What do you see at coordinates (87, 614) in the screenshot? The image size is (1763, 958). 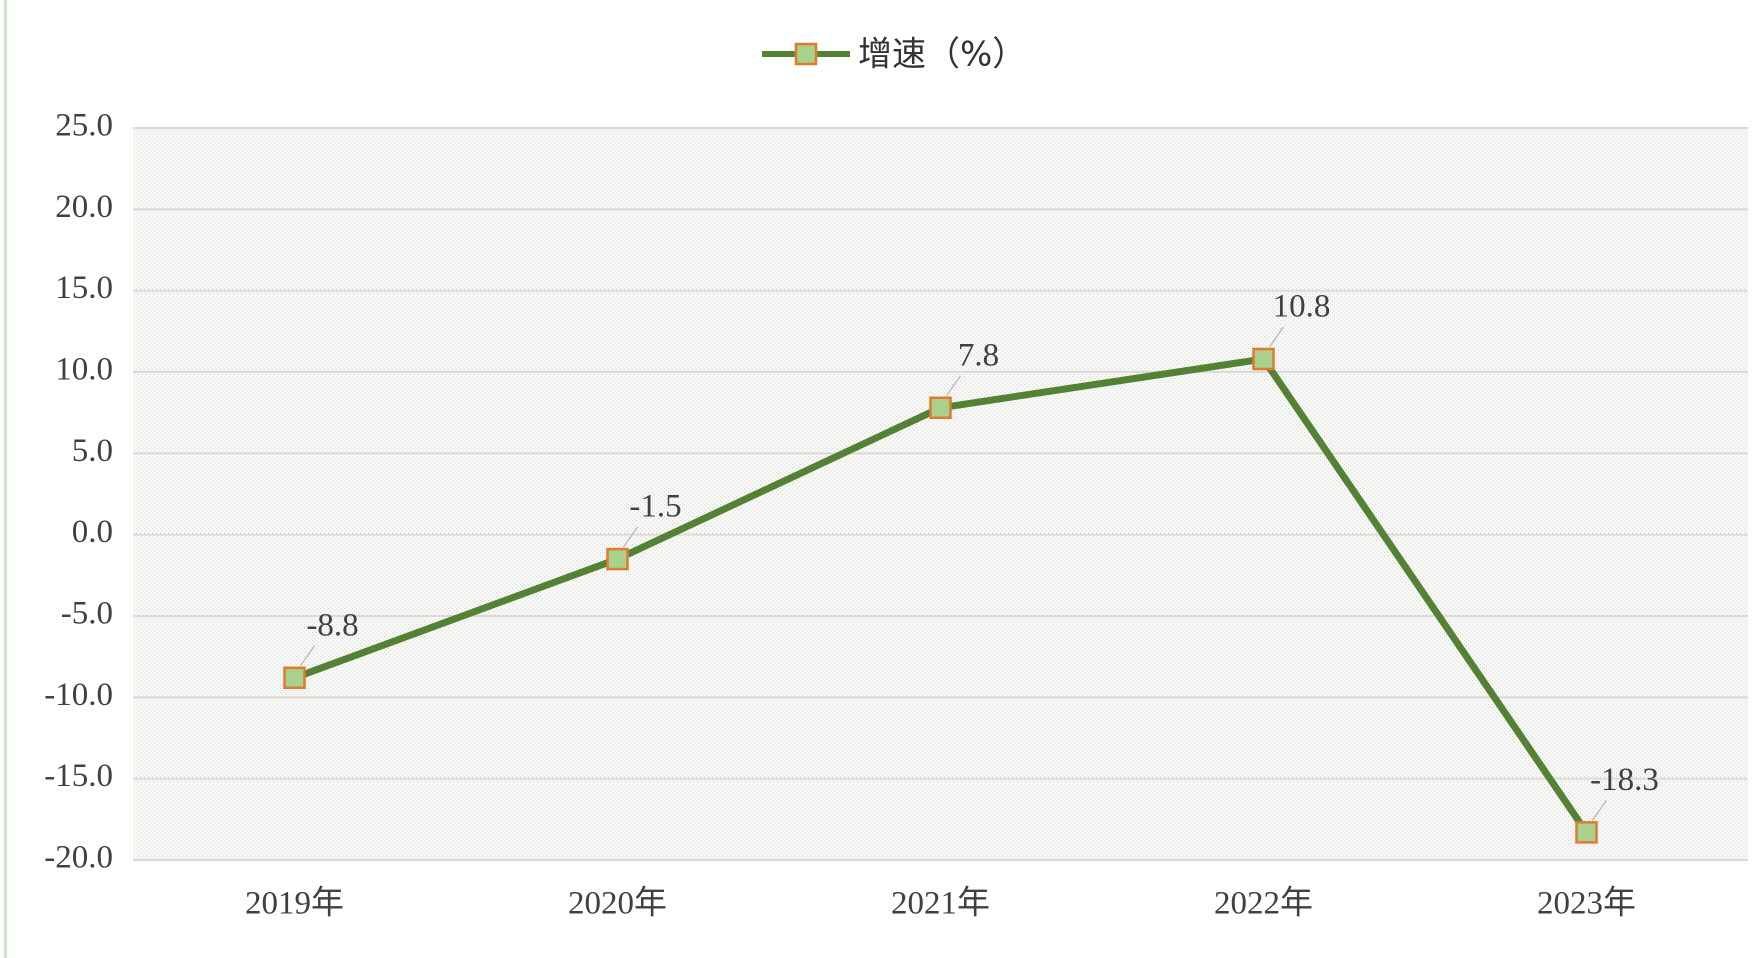 I see `y-tick-label: -5.0` at bounding box center [87, 614].